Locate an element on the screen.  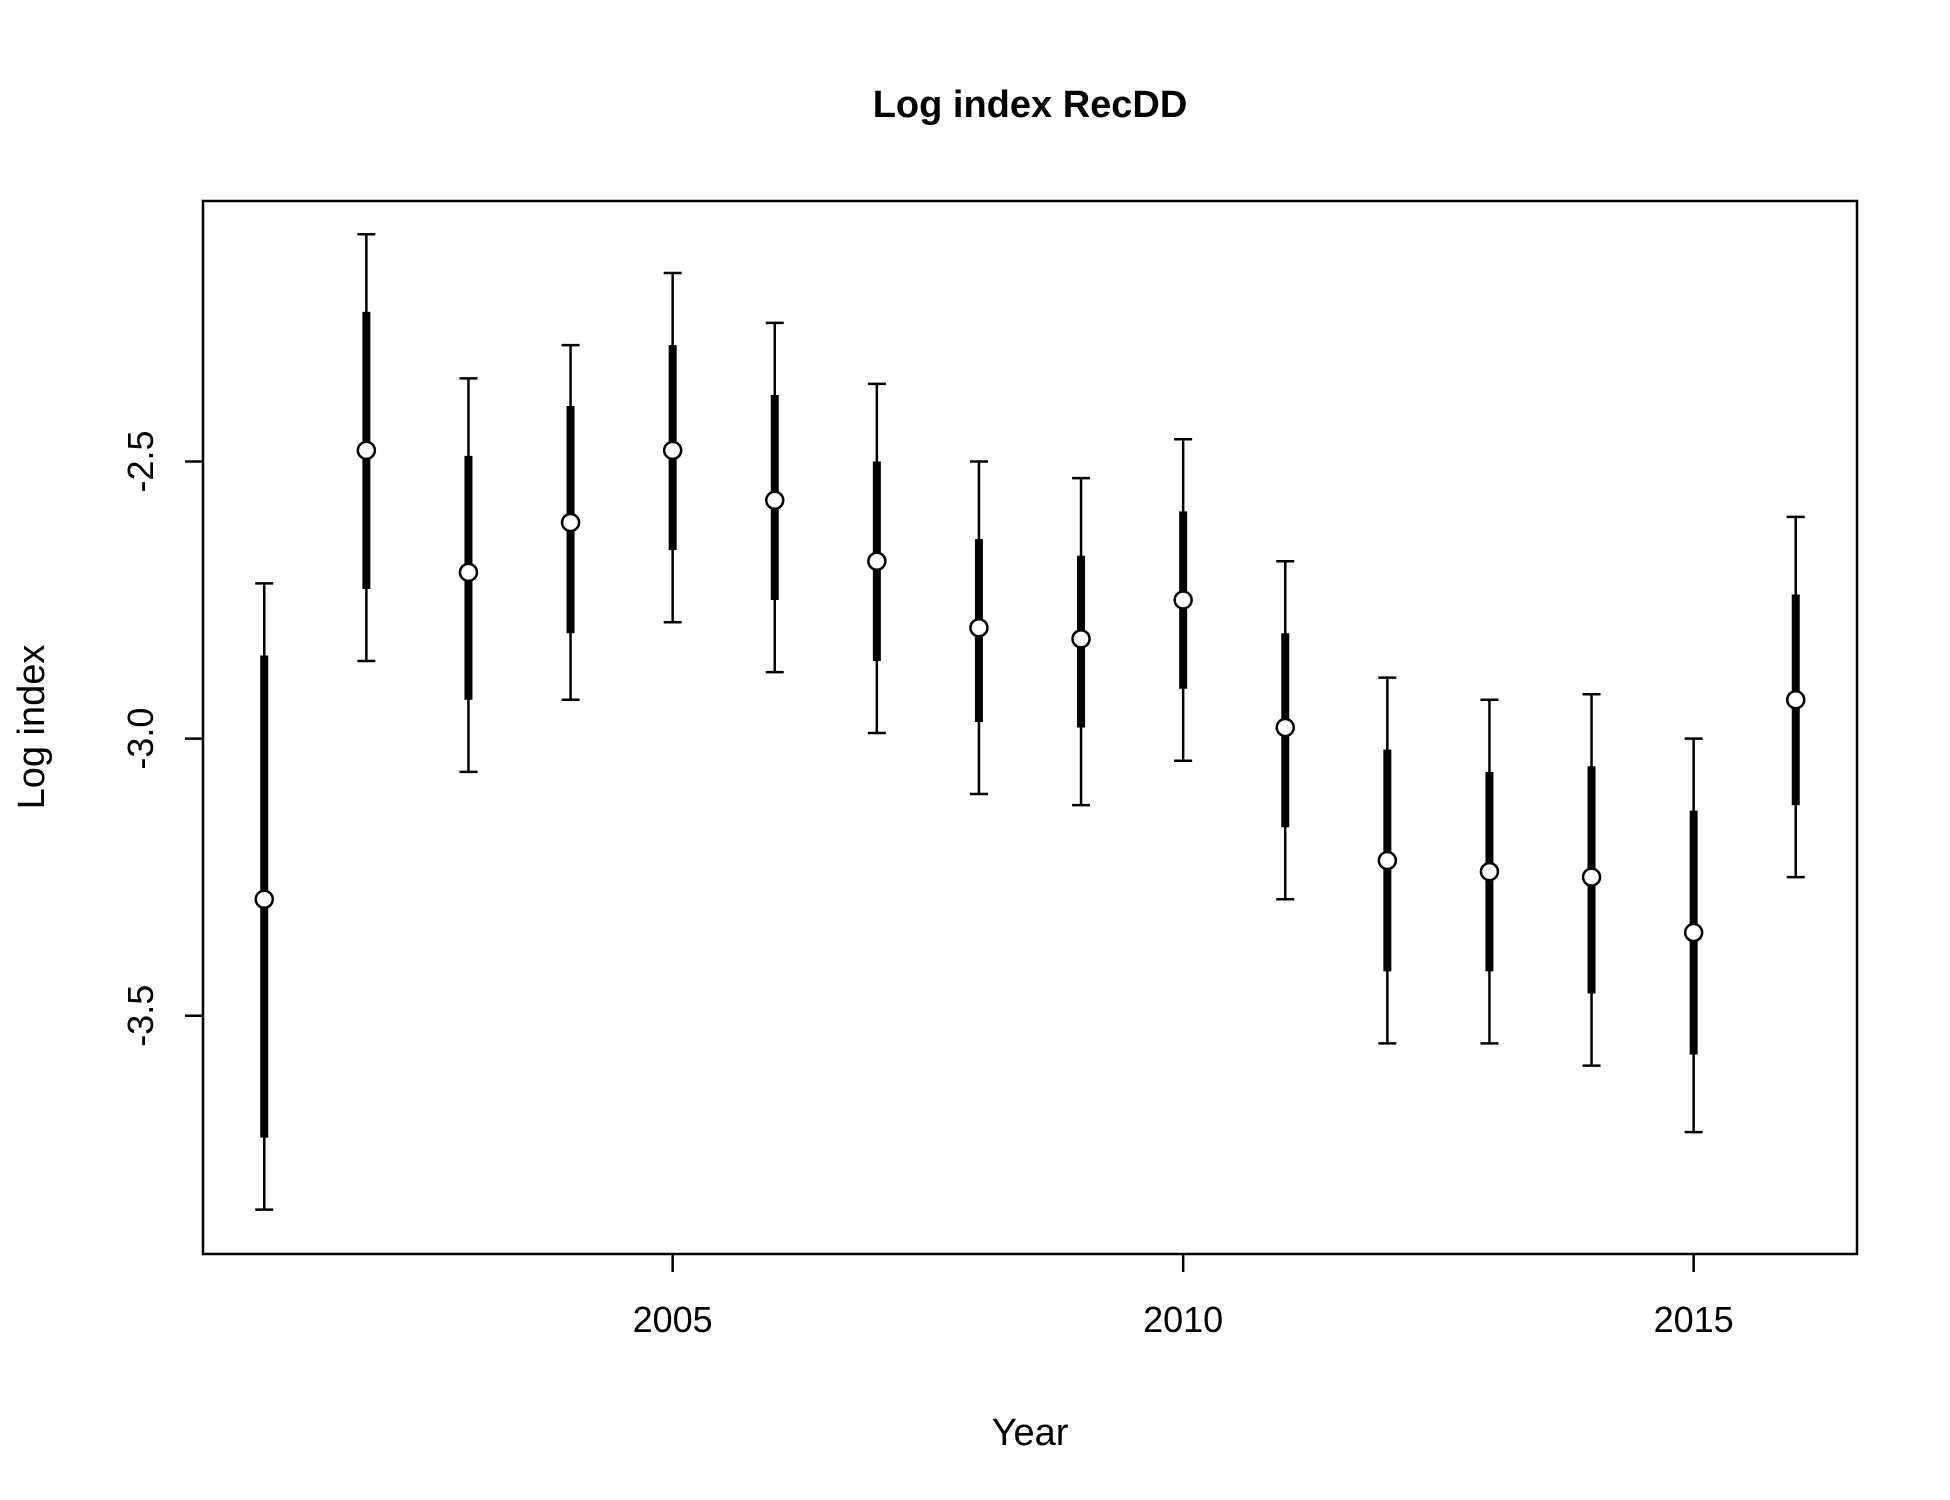
y-tick-label: -3.5 is located at coordinates (140, 1016).